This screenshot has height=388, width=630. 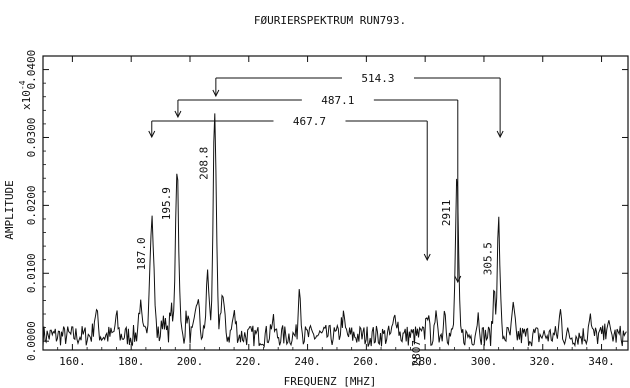 I want to click on y-tick-label: 0.0000, so click(x=31, y=341).